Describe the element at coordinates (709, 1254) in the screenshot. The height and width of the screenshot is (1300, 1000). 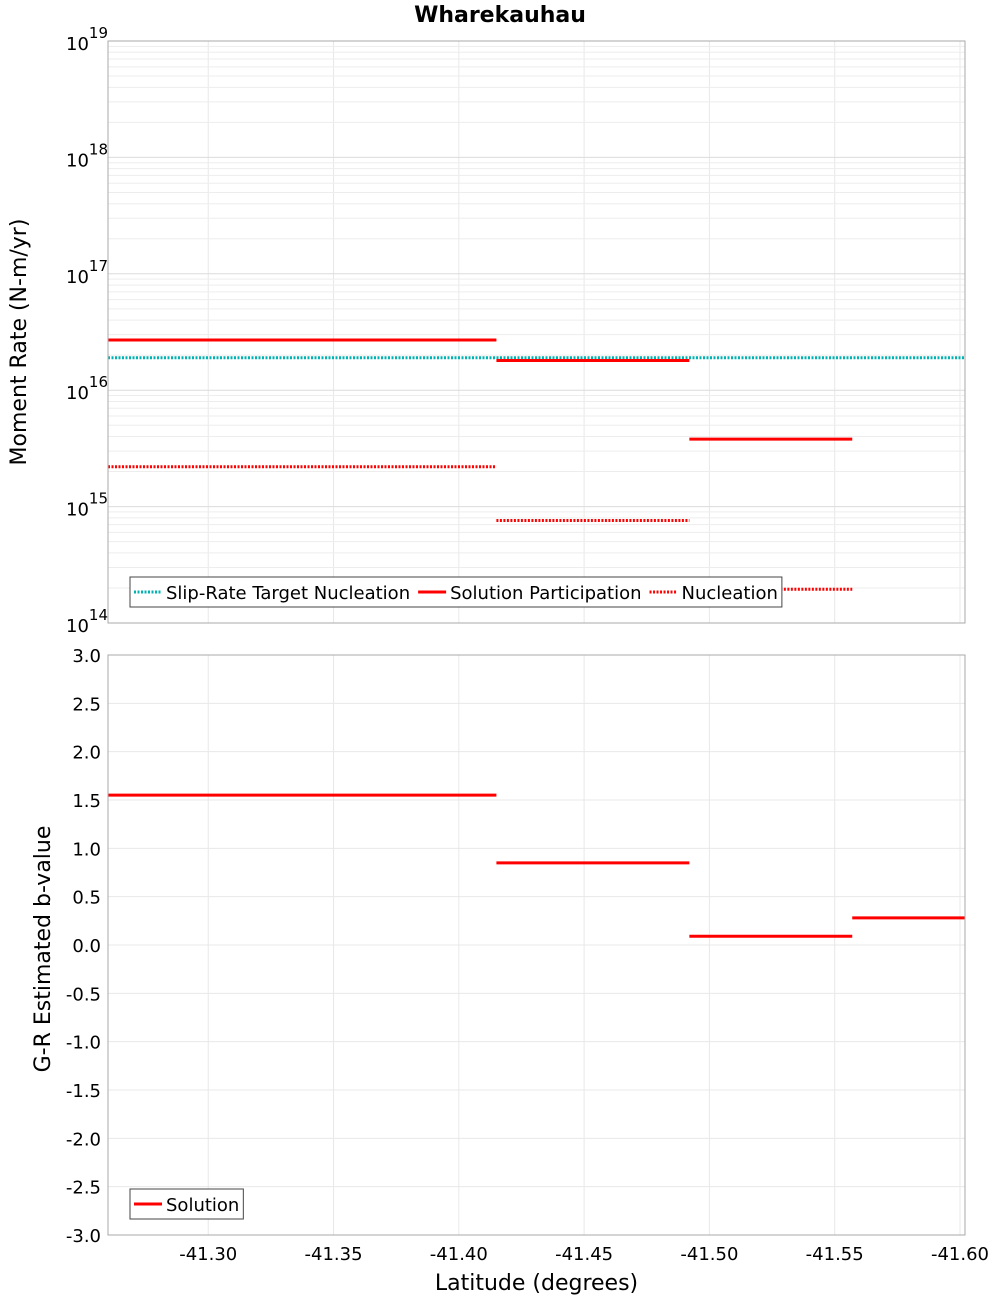
I see `x-tick-label: -41.50` at that location.